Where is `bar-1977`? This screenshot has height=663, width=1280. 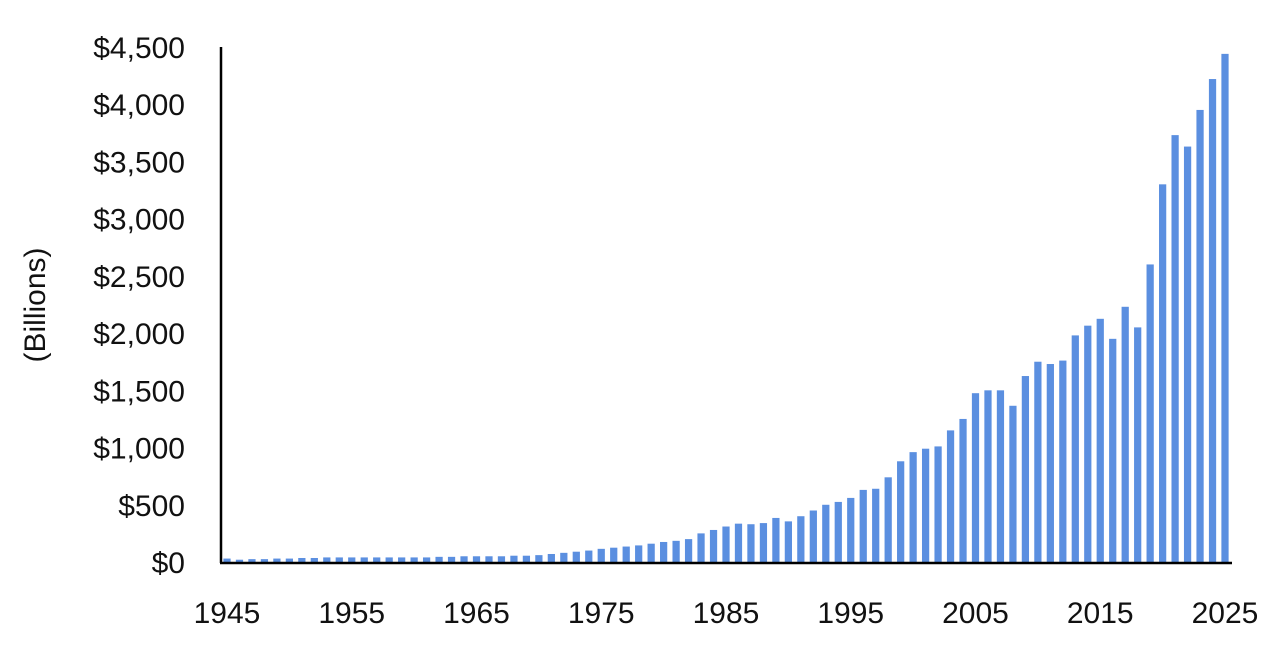 bar-1977 is located at coordinates (626, 554).